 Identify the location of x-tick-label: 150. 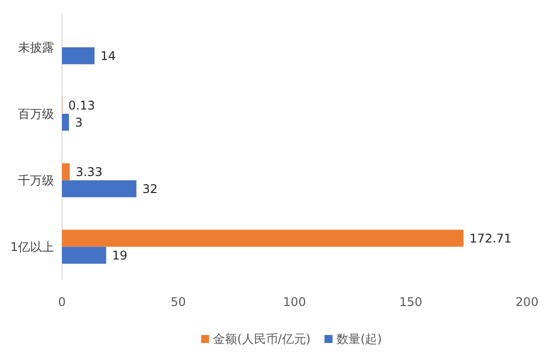
(410, 302).